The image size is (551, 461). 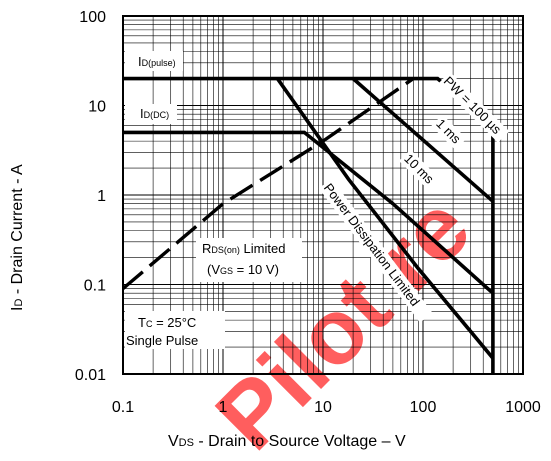 What do you see at coordinates (174, 322) in the screenshot?
I see `tc-rest: = 25°C` at bounding box center [174, 322].